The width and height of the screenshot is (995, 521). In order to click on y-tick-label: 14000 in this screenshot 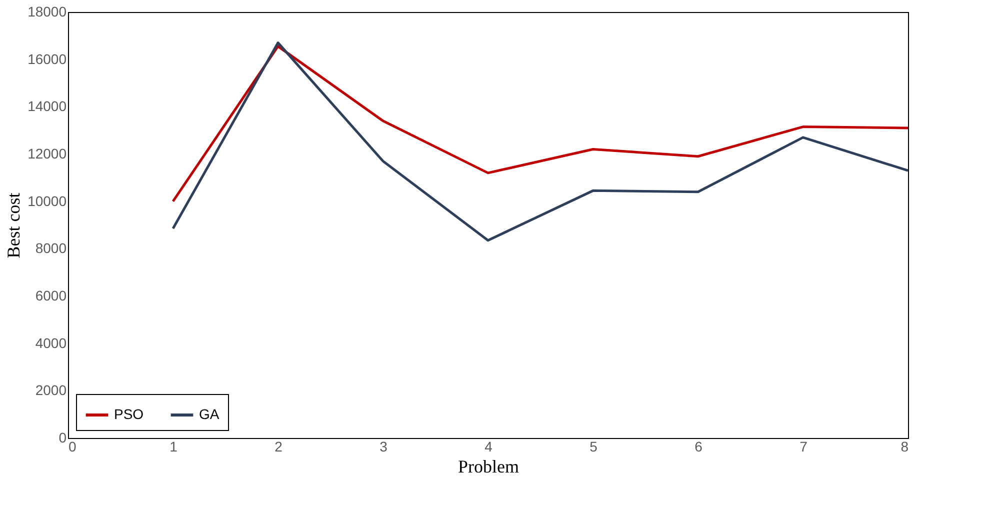, I will do `click(47, 106)`.